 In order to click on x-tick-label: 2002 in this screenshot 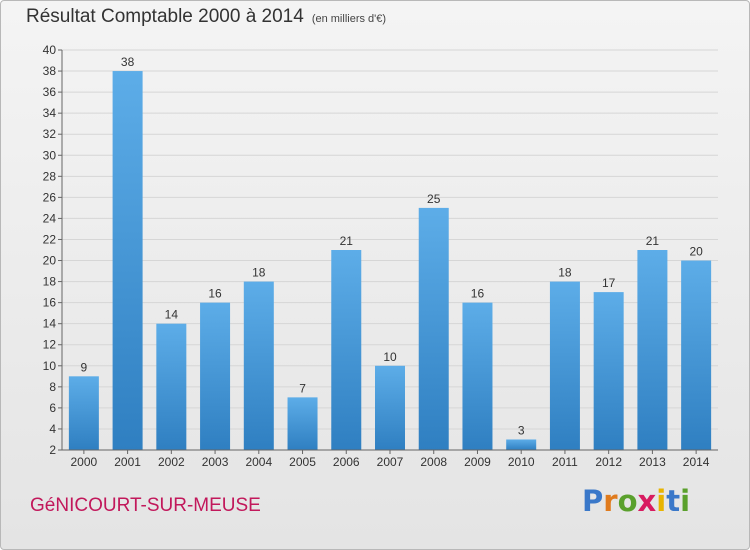, I will do `click(171, 462)`.